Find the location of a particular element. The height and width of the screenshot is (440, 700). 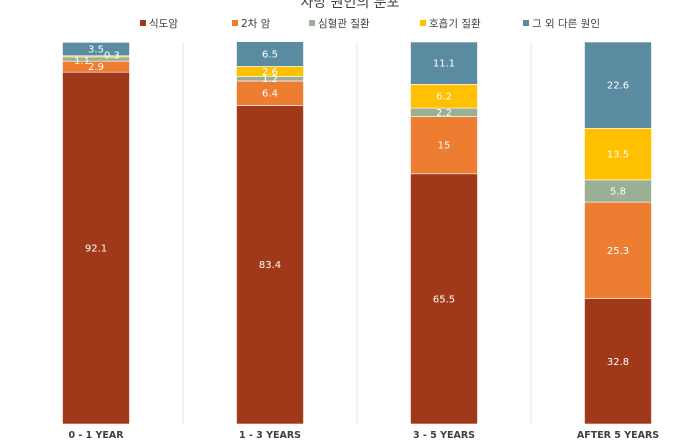

chart-title: 사망 원인의 분포 is located at coordinates (349, 5).